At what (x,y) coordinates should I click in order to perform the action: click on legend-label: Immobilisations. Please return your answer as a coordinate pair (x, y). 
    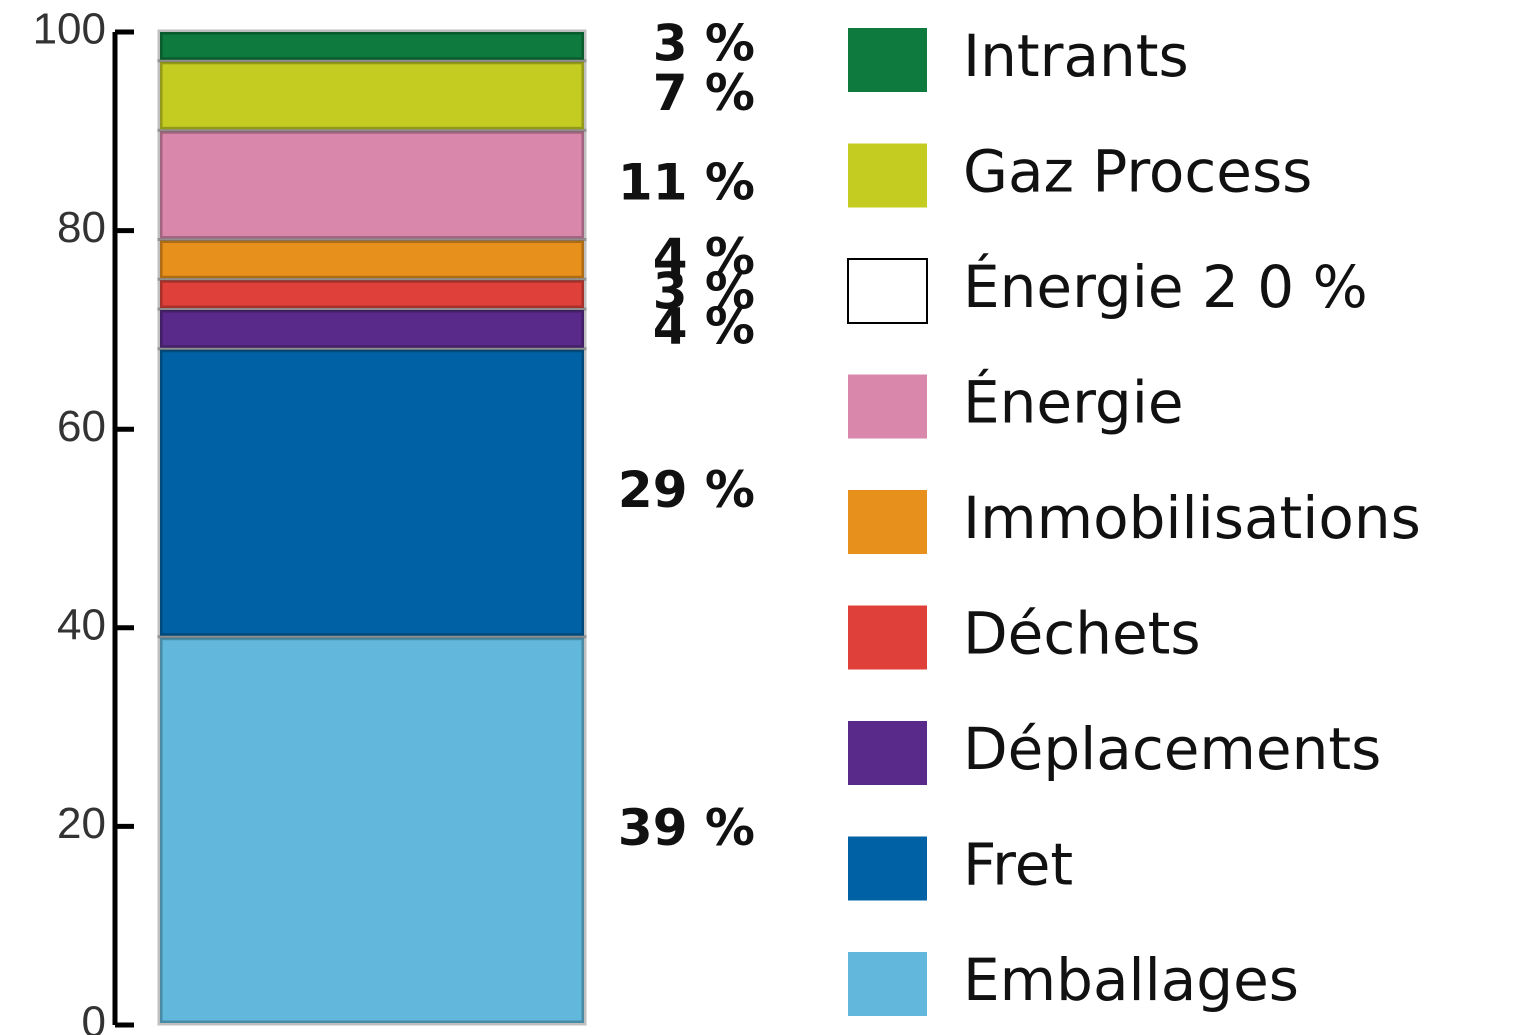
    Looking at the image, I should click on (1192, 518).